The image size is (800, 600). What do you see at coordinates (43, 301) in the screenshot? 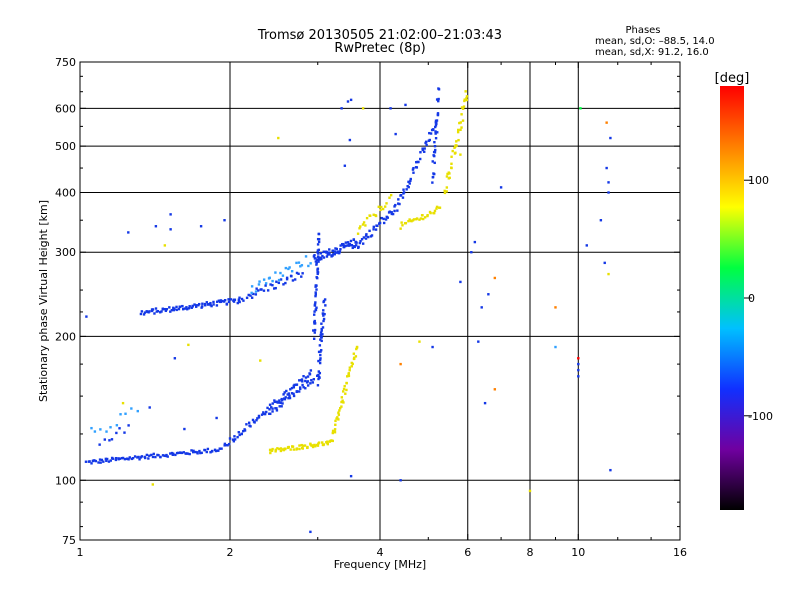
I see `y-axis-label: Stationary phase Virtual Height [km]` at bounding box center [43, 301].